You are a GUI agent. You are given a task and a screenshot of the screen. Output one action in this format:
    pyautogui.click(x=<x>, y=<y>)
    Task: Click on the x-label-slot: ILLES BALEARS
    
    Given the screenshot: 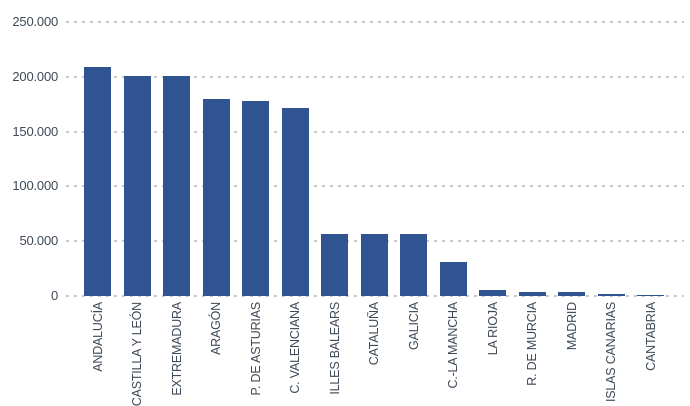 What is the action you would take?
    pyautogui.click(x=334, y=354)
    